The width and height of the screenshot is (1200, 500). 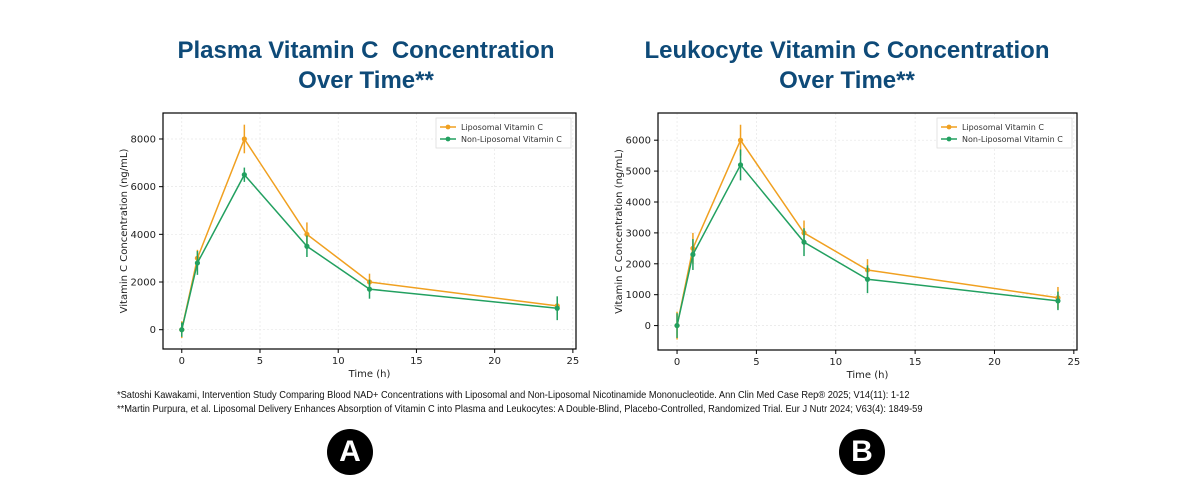 What do you see at coordinates (366, 50) in the screenshot?
I see `chart-a-title-line1: Plasma Vitamin C Concentration` at bounding box center [366, 50].